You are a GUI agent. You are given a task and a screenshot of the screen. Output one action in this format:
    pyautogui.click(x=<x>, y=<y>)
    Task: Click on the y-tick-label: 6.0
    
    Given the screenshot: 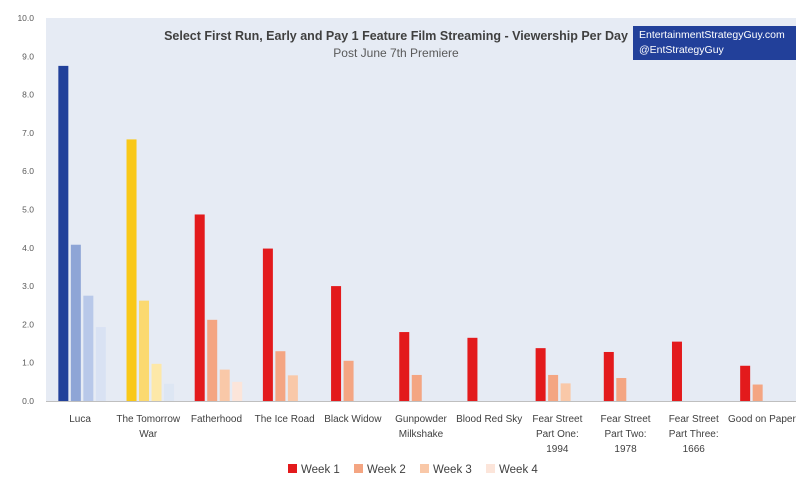 What is the action you would take?
    pyautogui.click(x=28, y=171)
    